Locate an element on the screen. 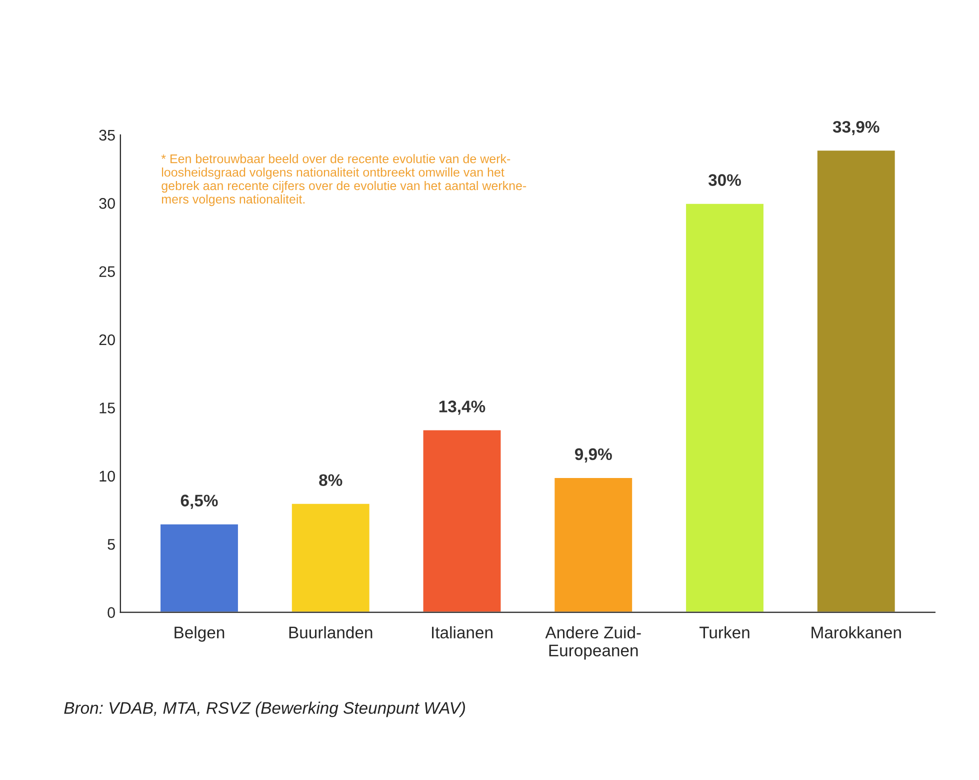 The width and height of the screenshot is (979, 780). data-label: 8% is located at coordinates (330, 480).